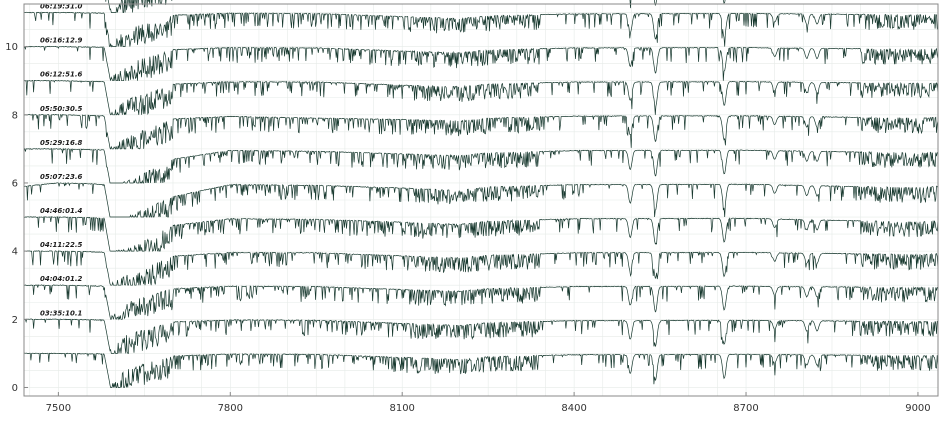 The height and width of the screenshot is (422, 943). Describe the element at coordinates (61, 75) in the screenshot. I see `series-label: 06:12:51.6` at that location.